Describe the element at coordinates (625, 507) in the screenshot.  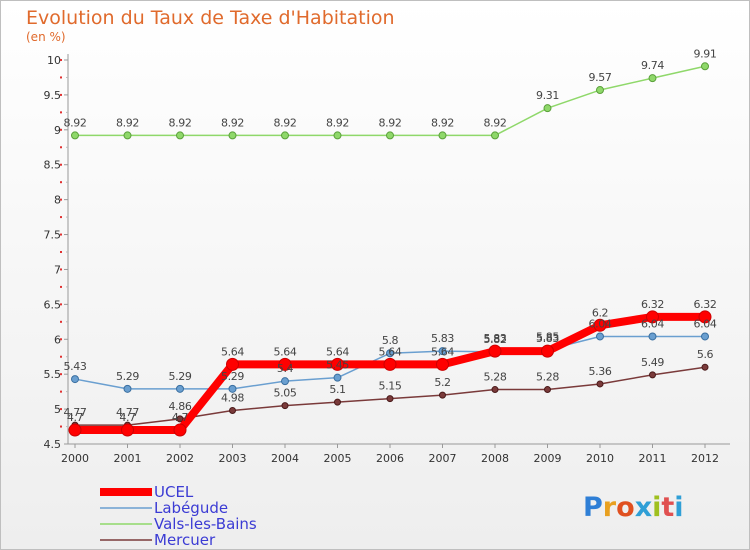
I see `logo-letter: o` at that location.